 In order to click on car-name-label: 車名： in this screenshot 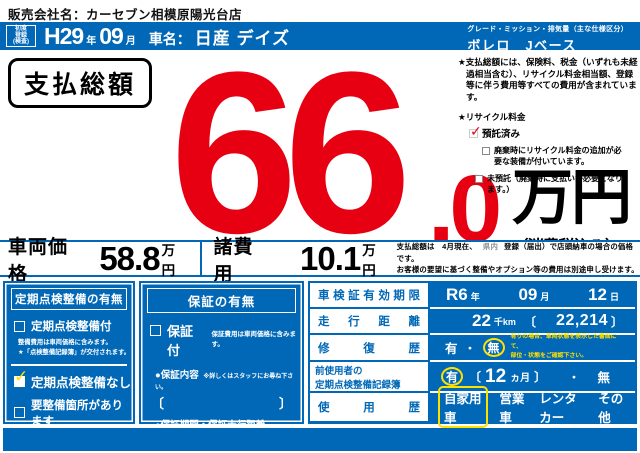, I will do `click(169, 38)`.